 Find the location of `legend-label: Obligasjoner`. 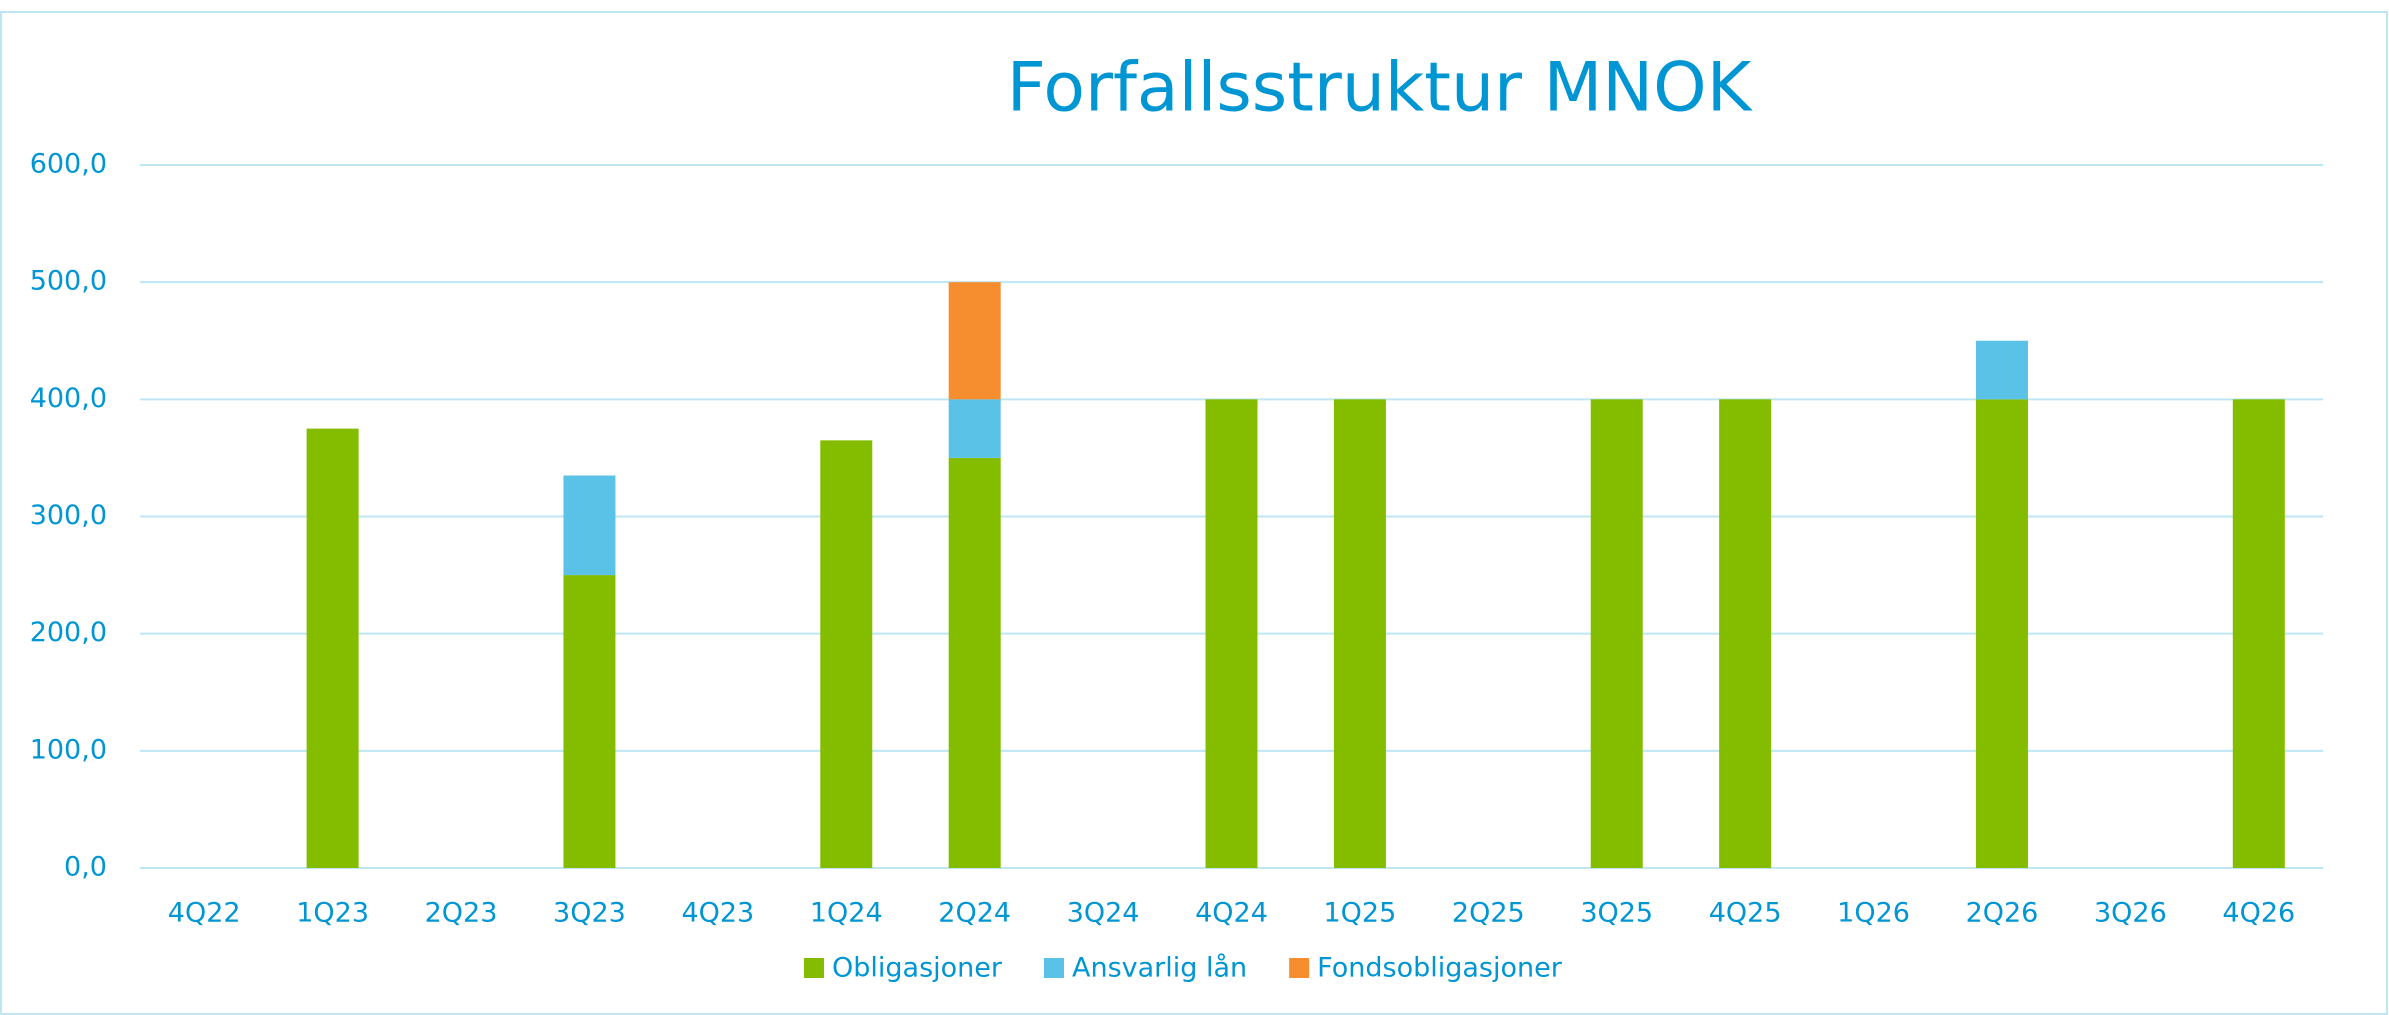

legend-label: Obligasjoner is located at coordinates (917, 968).